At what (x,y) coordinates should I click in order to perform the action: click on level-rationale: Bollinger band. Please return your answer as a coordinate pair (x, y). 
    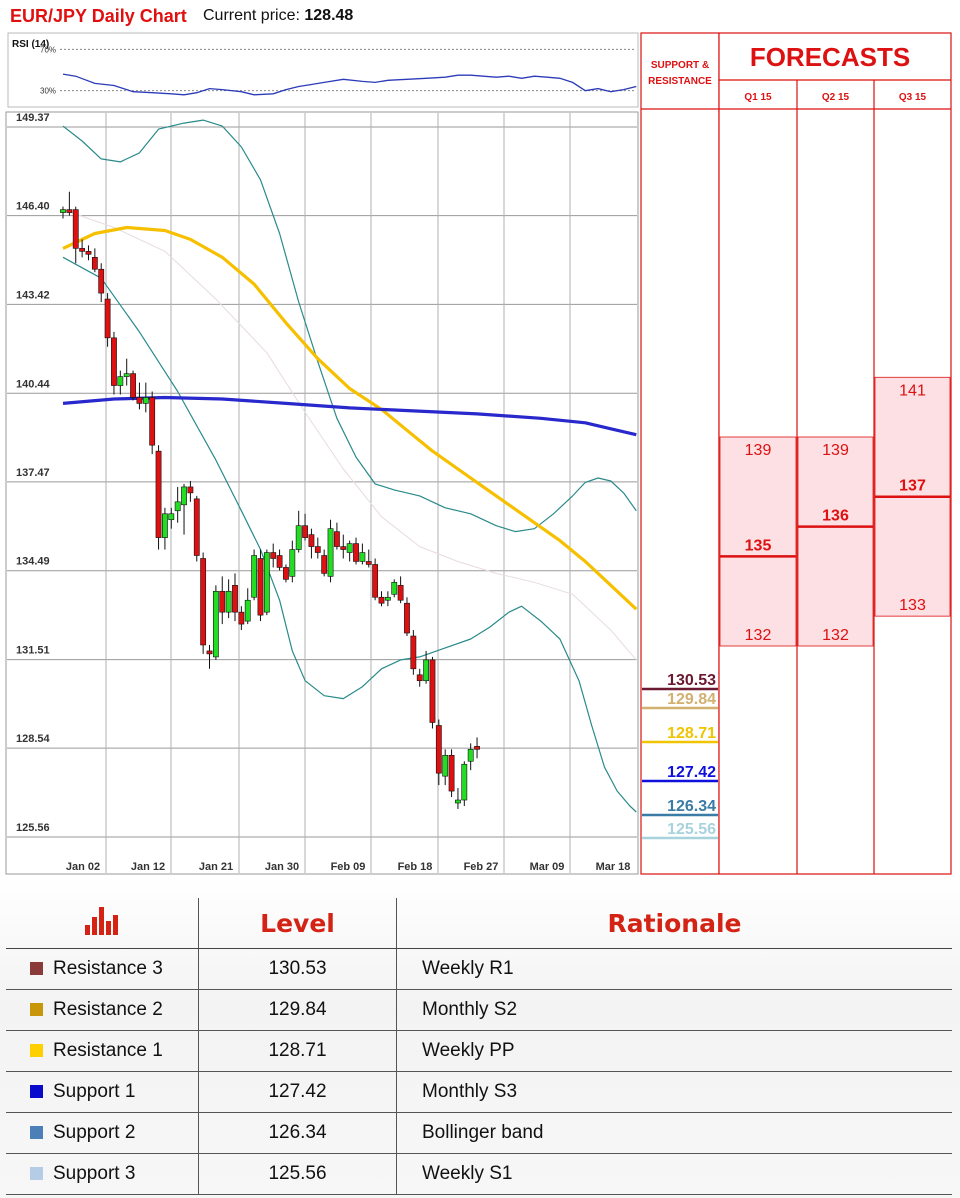
    Looking at the image, I should click on (674, 1133).